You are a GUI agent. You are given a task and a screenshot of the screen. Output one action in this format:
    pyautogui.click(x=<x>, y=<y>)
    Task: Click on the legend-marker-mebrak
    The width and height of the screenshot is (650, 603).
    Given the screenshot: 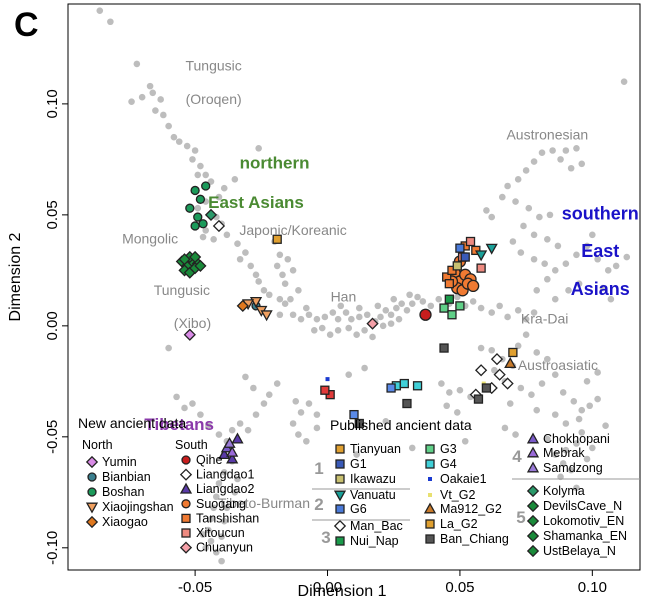 What is the action you would take?
    pyautogui.click(x=533, y=452)
    